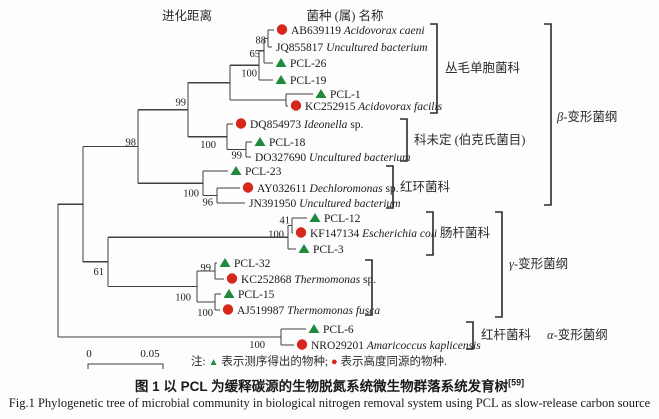 The width and height of the screenshot is (659, 419). Describe the element at coordinates (465, 233) in the screenshot. I see `clade-label: 肠杆菌科` at that location.